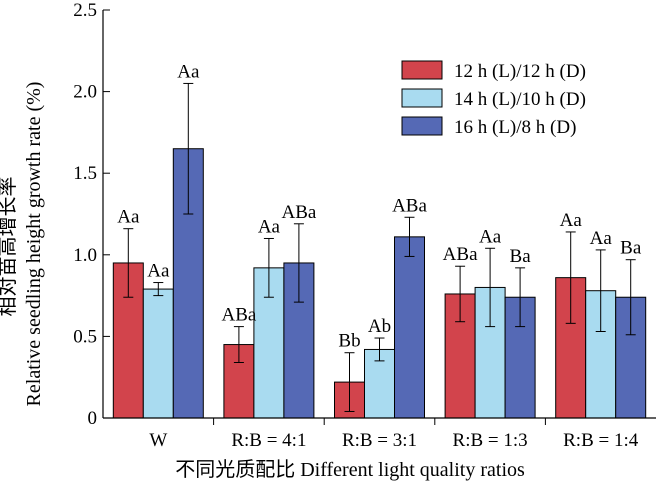 Image resolution: width=658 pixels, height=489 pixels. What do you see at coordinates (601, 440) in the screenshot?
I see `x-tick-label: R:B = 1:4` at bounding box center [601, 440].